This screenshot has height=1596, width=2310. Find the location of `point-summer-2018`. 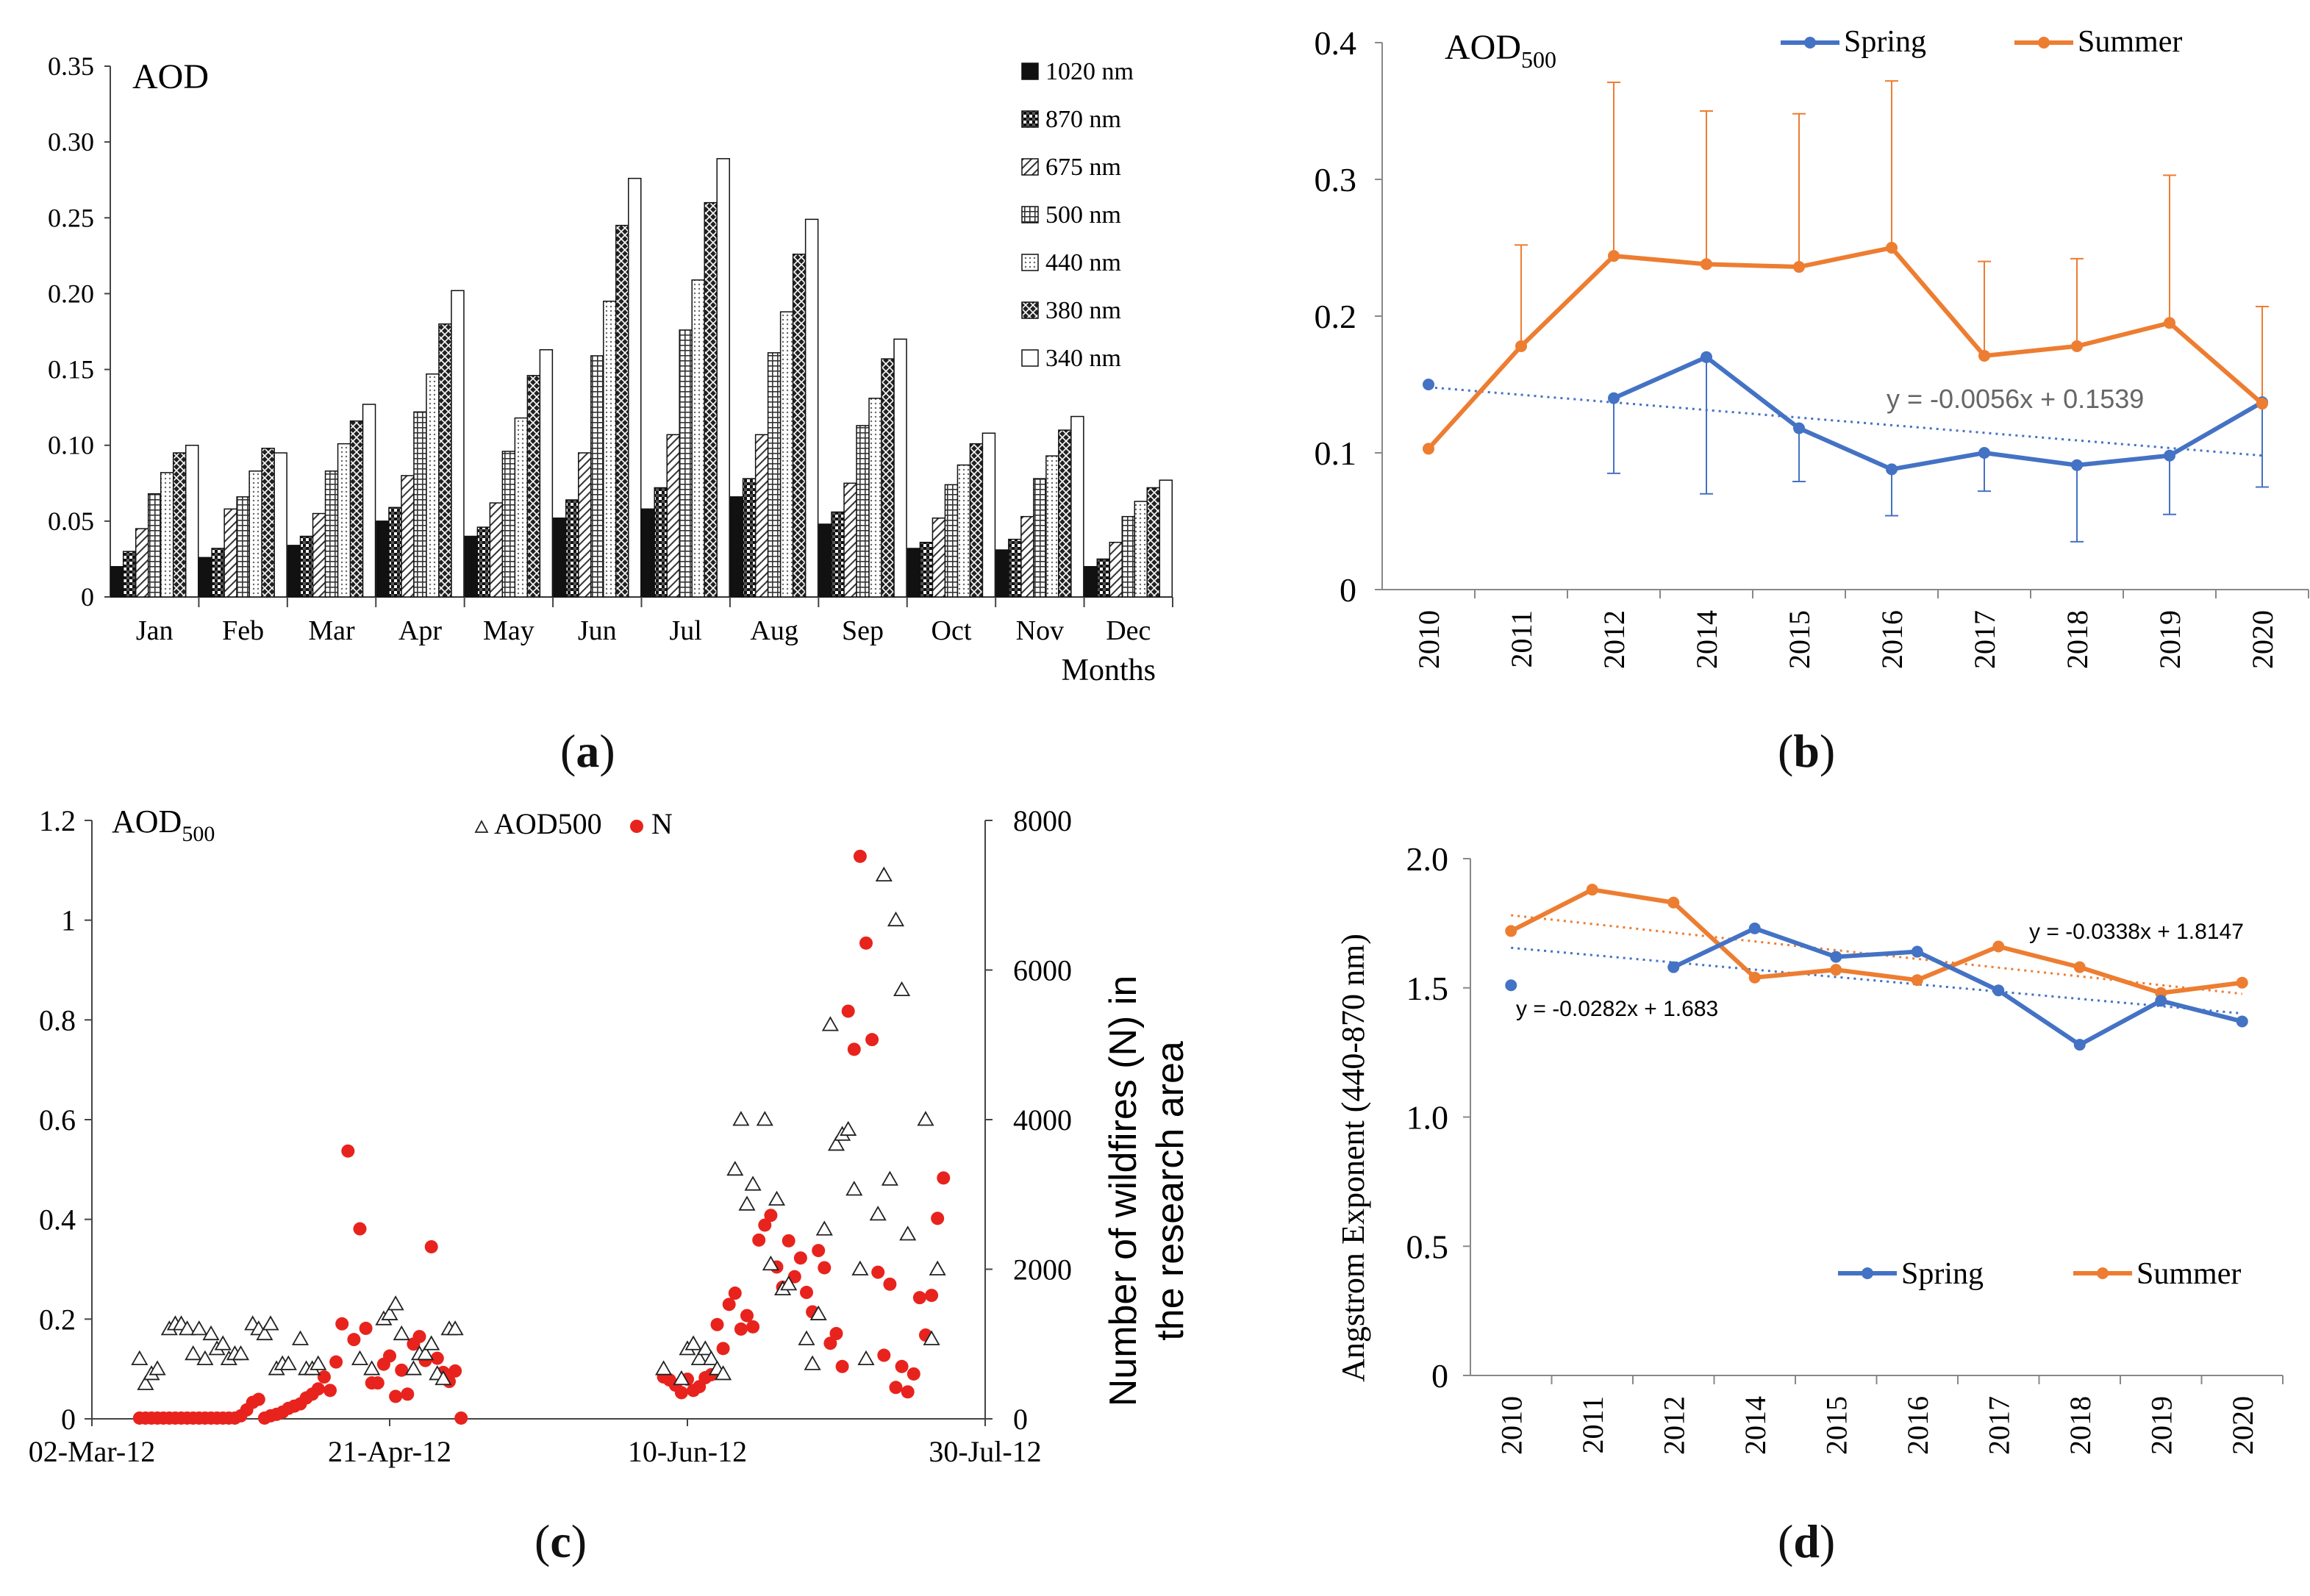

point-summer-2018 is located at coordinates (2079, 967).